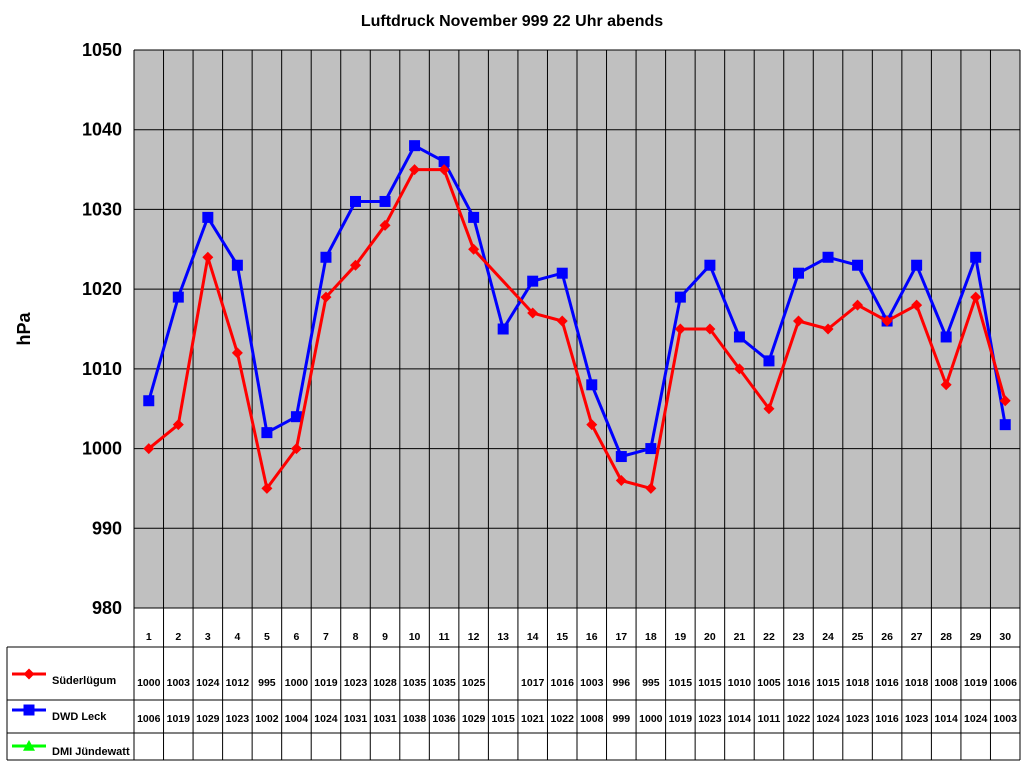 The image size is (1024, 768). I want to click on y-tick-label: 990, so click(107, 528).